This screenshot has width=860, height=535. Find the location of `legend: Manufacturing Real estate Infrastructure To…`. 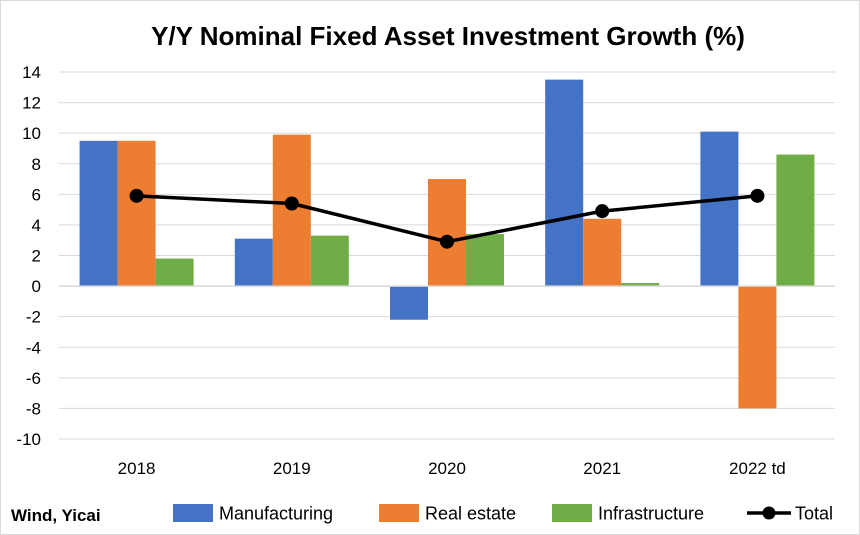

legend: Manufacturing Real estate Infrastructure To… is located at coordinates (503, 514).